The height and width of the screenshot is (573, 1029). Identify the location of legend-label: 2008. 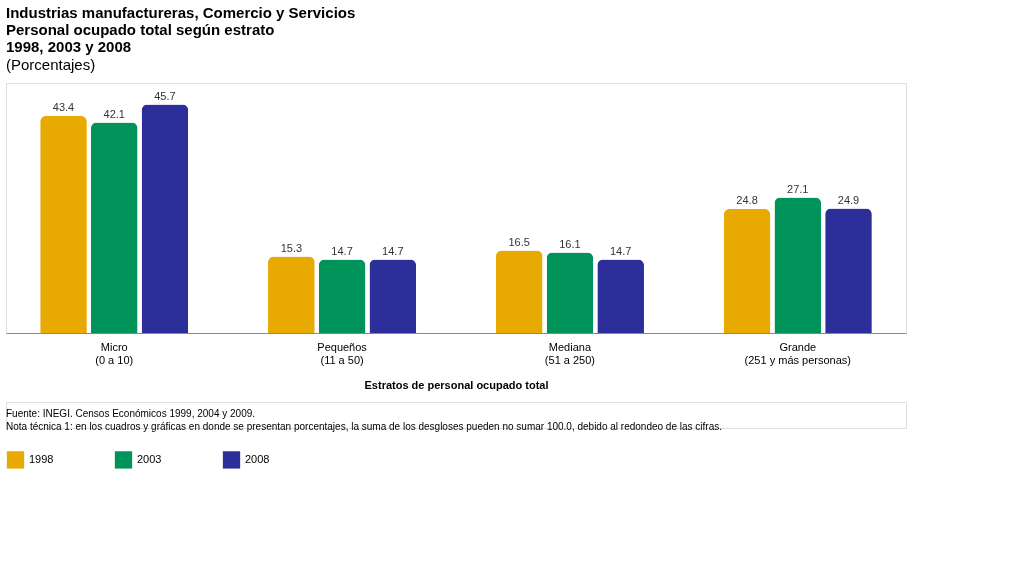
(257, 458).